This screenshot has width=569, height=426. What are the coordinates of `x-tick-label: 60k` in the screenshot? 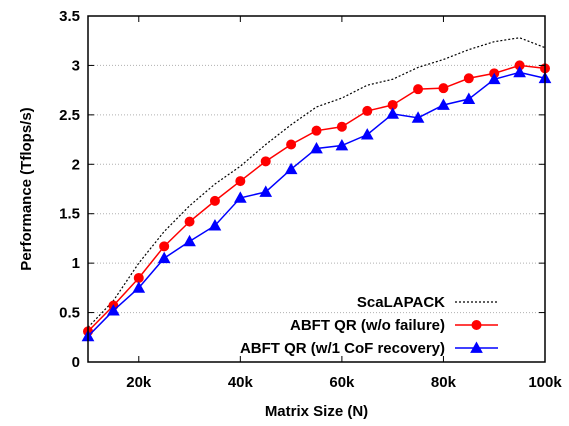 It's located at (342, 382).